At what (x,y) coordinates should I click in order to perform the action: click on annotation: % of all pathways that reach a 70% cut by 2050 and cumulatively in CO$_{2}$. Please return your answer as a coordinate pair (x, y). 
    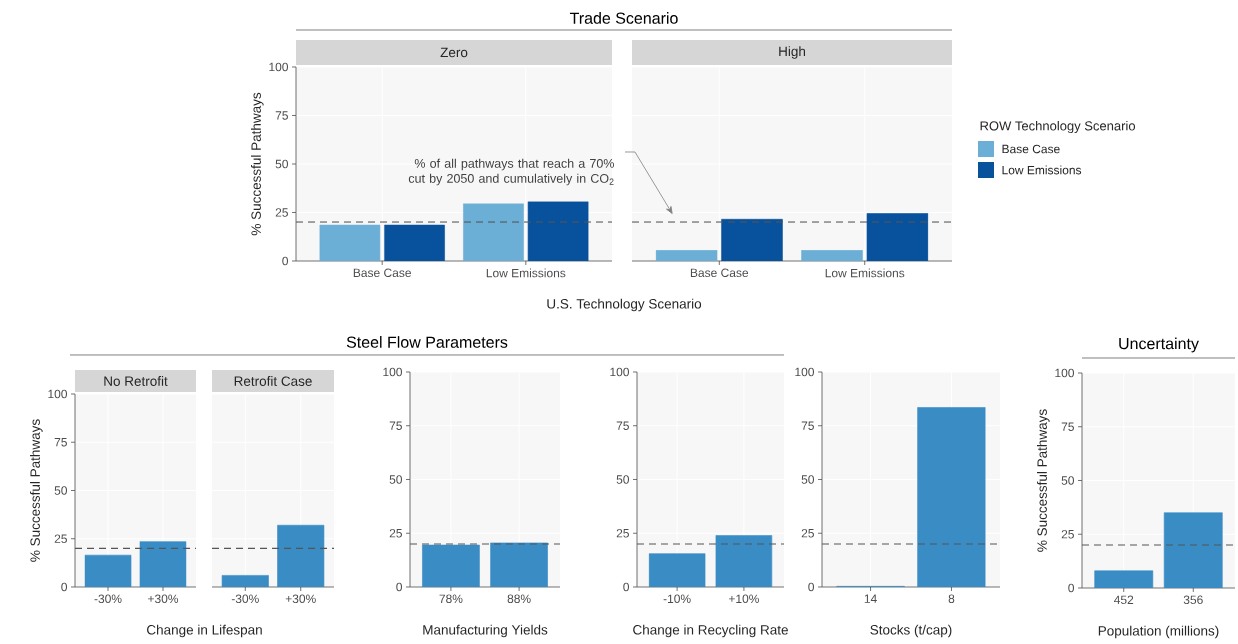
    Looking at the image, I should click on (511, 172).